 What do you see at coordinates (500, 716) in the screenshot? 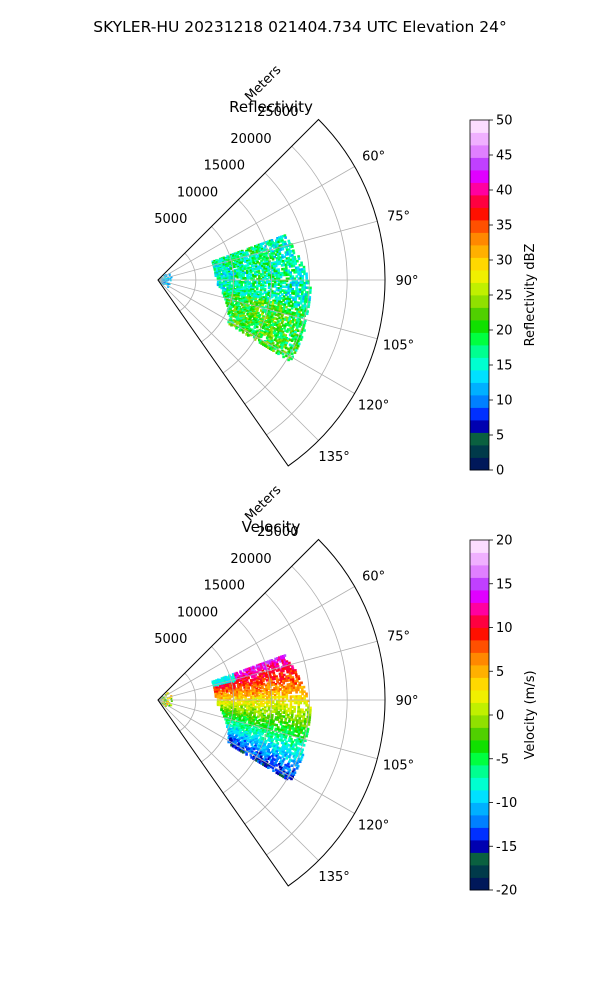
I see `colorbar-tick-label: 0` at bounding box center [500, 716].